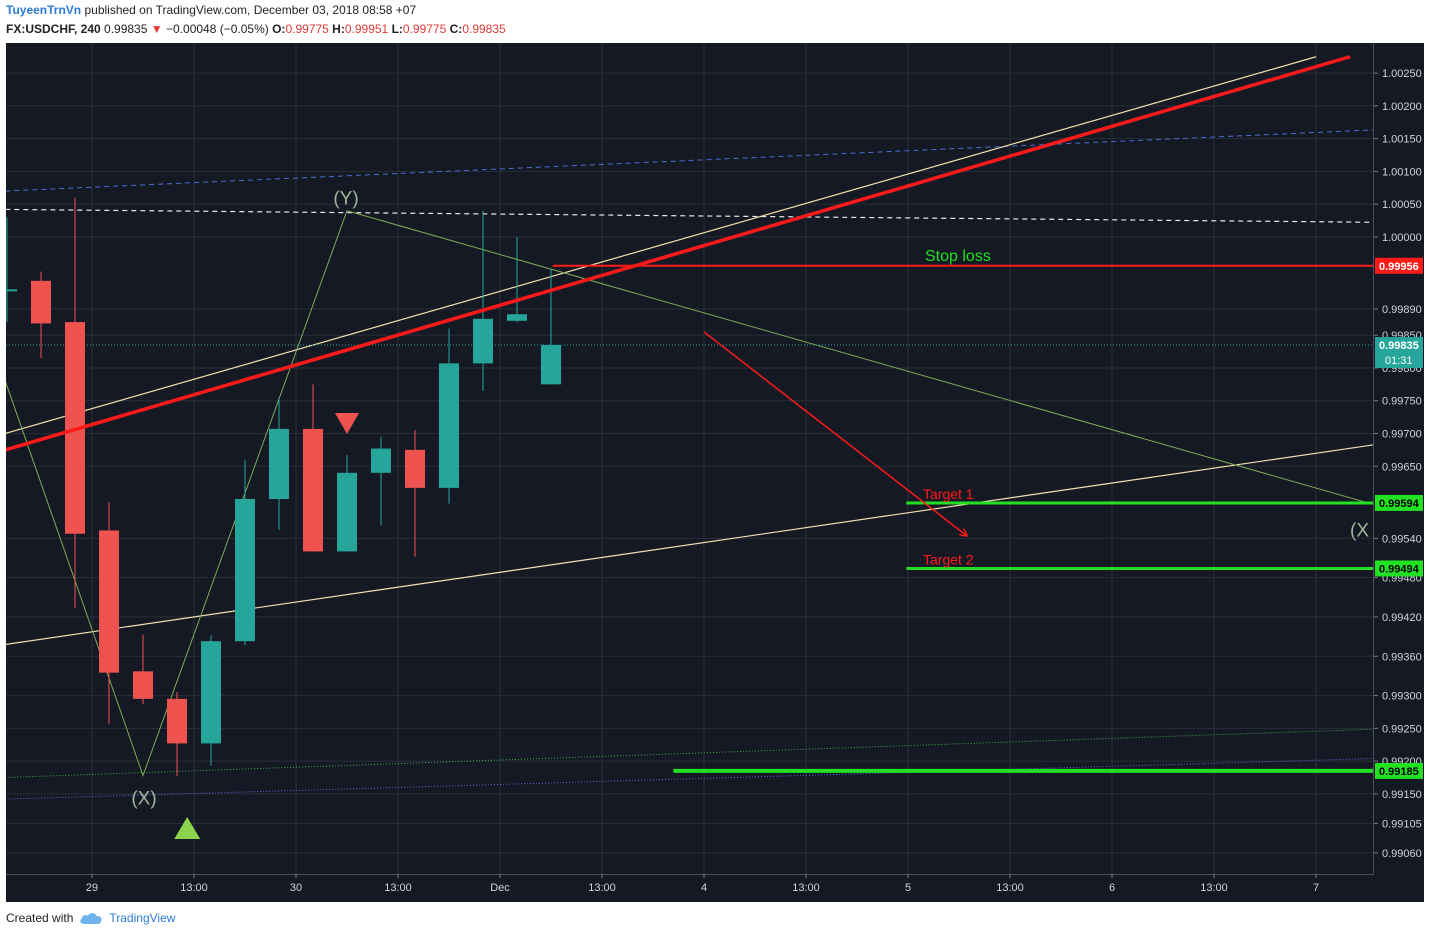 This screenshot has width=1431, height=937. Describe the element at coordinates (689, 215) in the screenshot. I see `white-dashed-trendline` at that location.